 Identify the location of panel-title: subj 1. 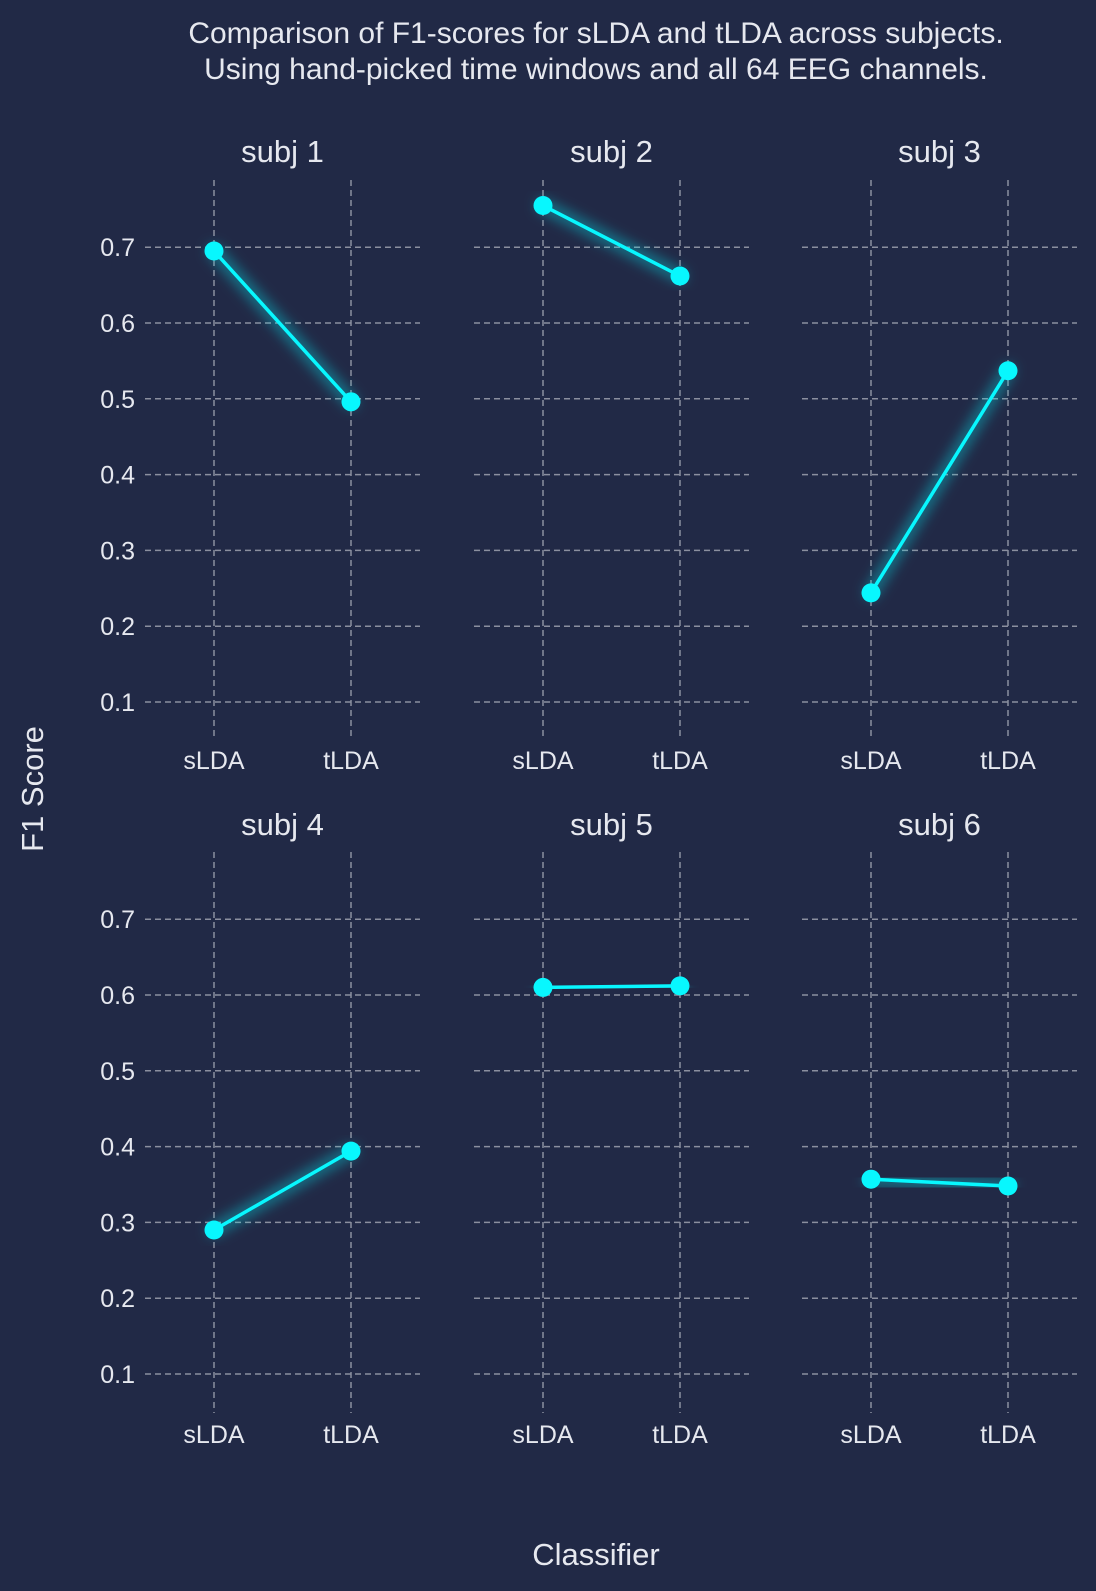
(282, 151).